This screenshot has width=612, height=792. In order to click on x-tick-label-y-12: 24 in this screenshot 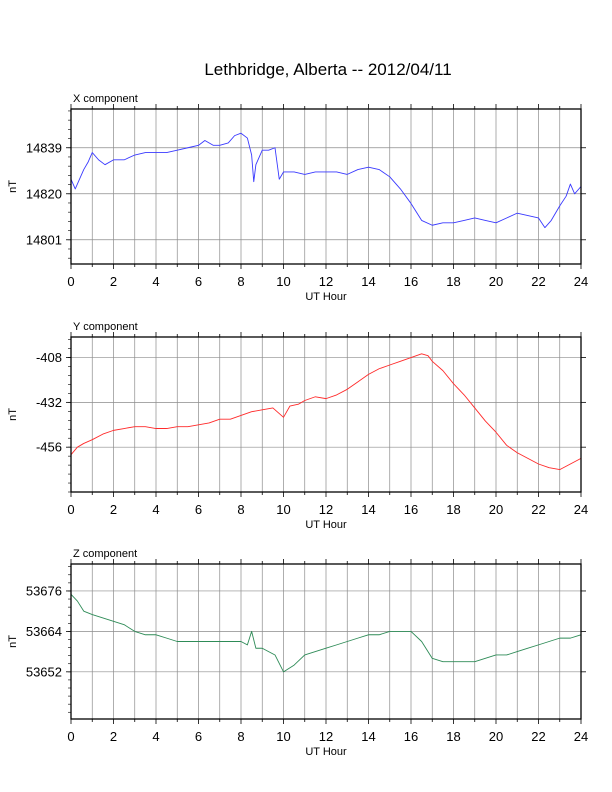, I will do `click(581, 509)`.